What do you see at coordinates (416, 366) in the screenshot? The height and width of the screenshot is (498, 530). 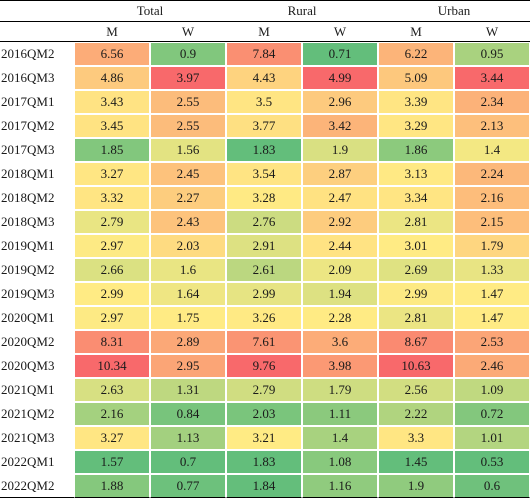 I see `heatmap-cell: 10.63` at bounding box center [416, 366].